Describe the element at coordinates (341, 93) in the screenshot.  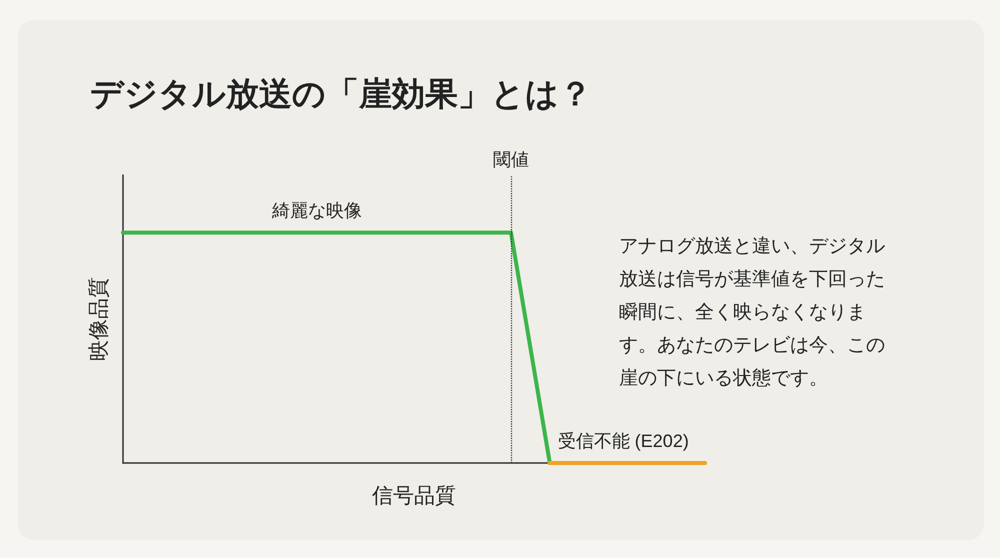
I see `chart-title: デジタル放送の「崖効果」とは？` at that location.